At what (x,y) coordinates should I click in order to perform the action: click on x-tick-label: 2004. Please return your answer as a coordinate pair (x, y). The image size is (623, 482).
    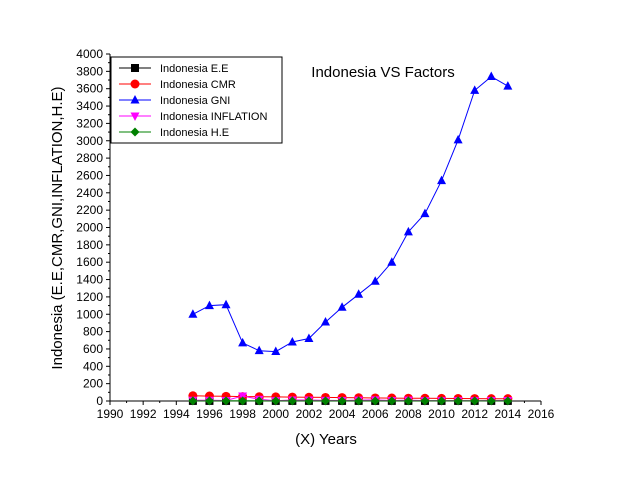
    Looking at the image, I should click on (342, 414).